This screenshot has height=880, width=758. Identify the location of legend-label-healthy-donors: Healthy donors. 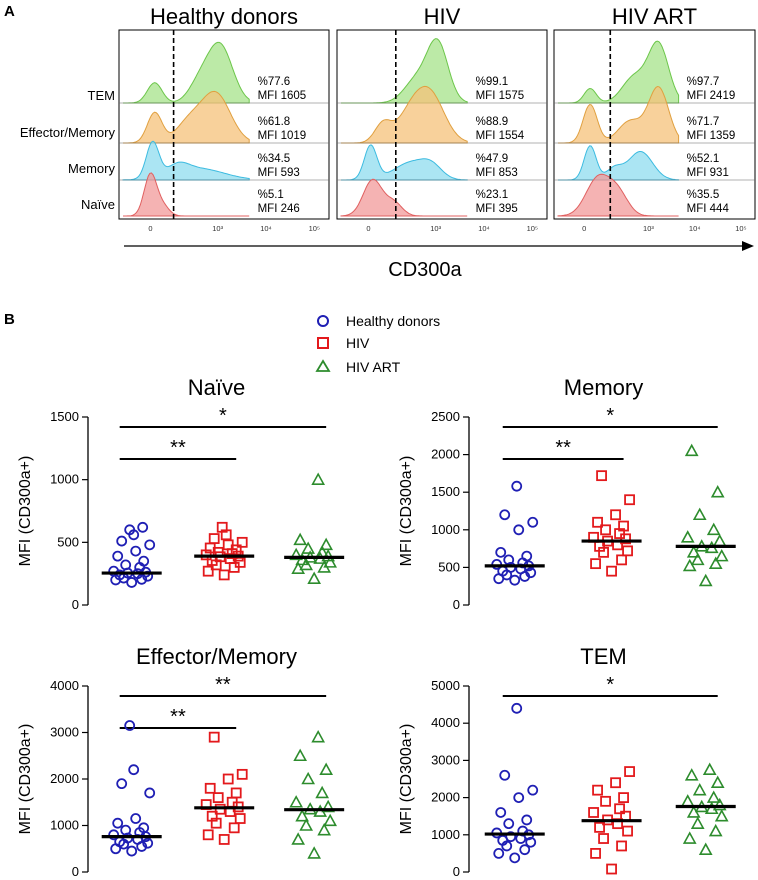
(393, 321).